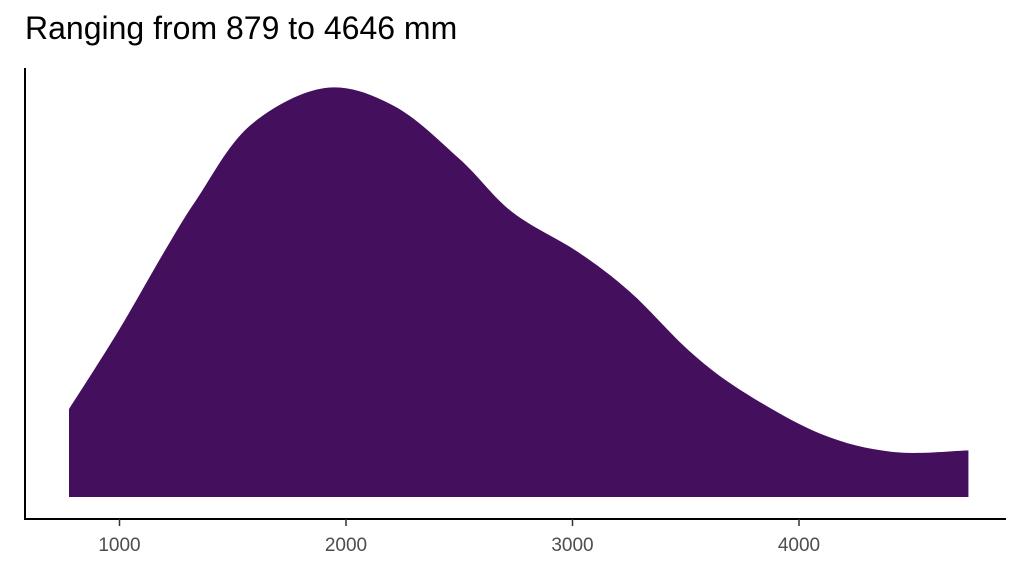 Image resolution: width=1024 pixels, height=576 pixels. I want to click on chart-title: Ranging from 879 to 4646 mm, so click(241, 28).